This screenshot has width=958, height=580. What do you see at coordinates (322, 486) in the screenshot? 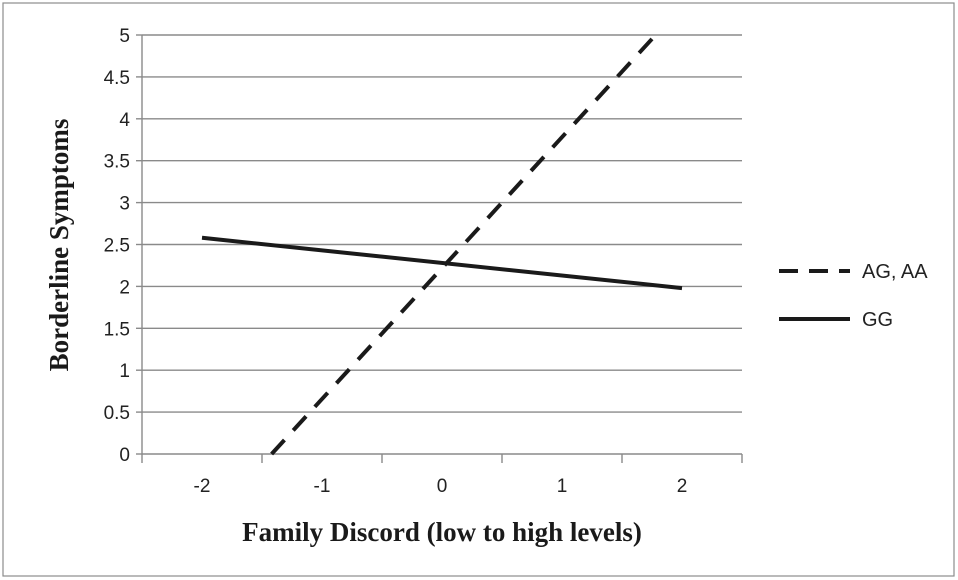
I see `x-tick-label-1: -1` at bounding box center [322, 486].